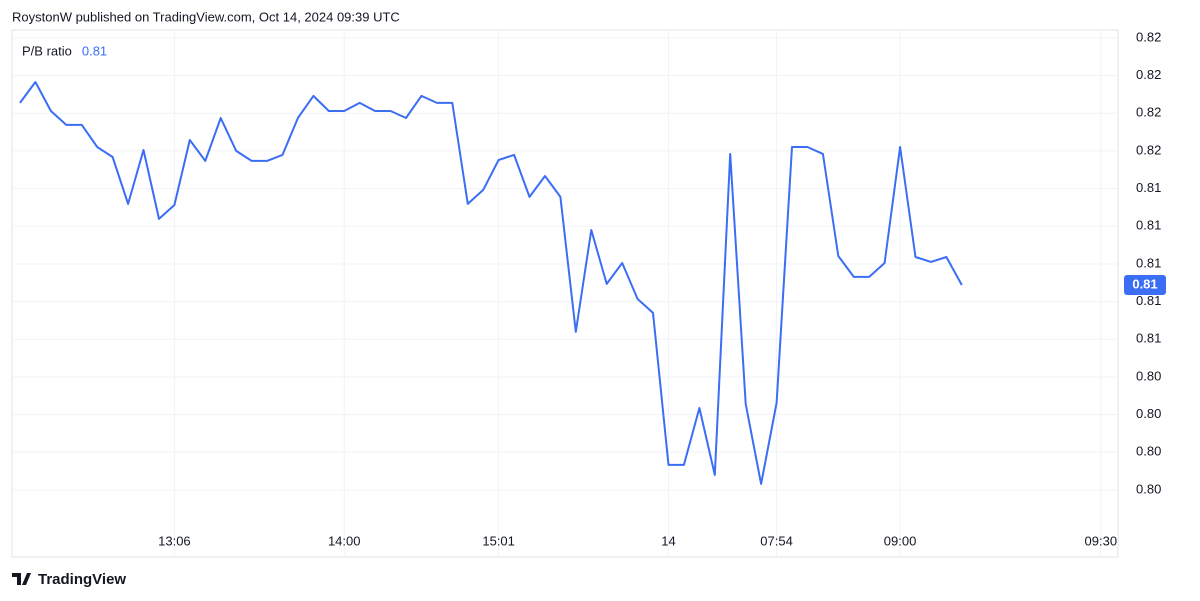 This screenshot has height=601, width=1200. Describe the element at coordinates (668, 540) in the screenshot. I see `x-tick-label: 14` at that location.